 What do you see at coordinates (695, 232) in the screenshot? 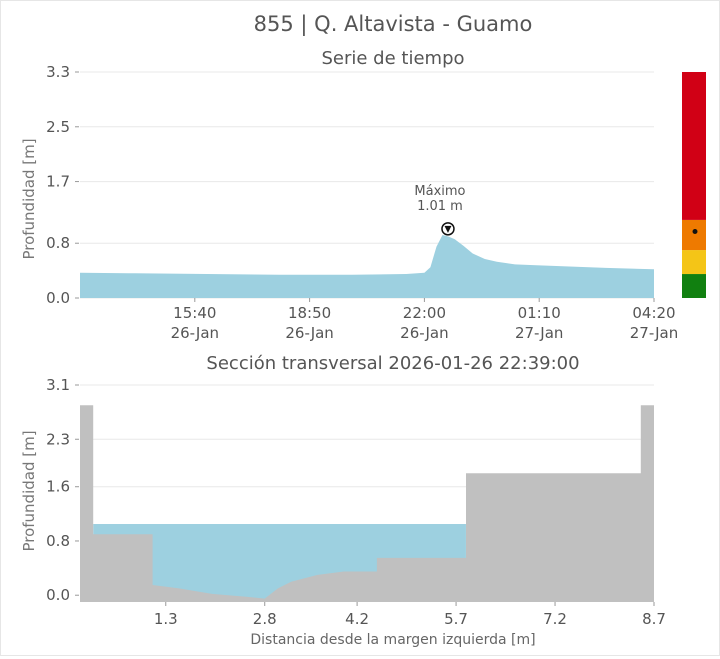
I see `current-level-dot` at bounding box center [695, 232].